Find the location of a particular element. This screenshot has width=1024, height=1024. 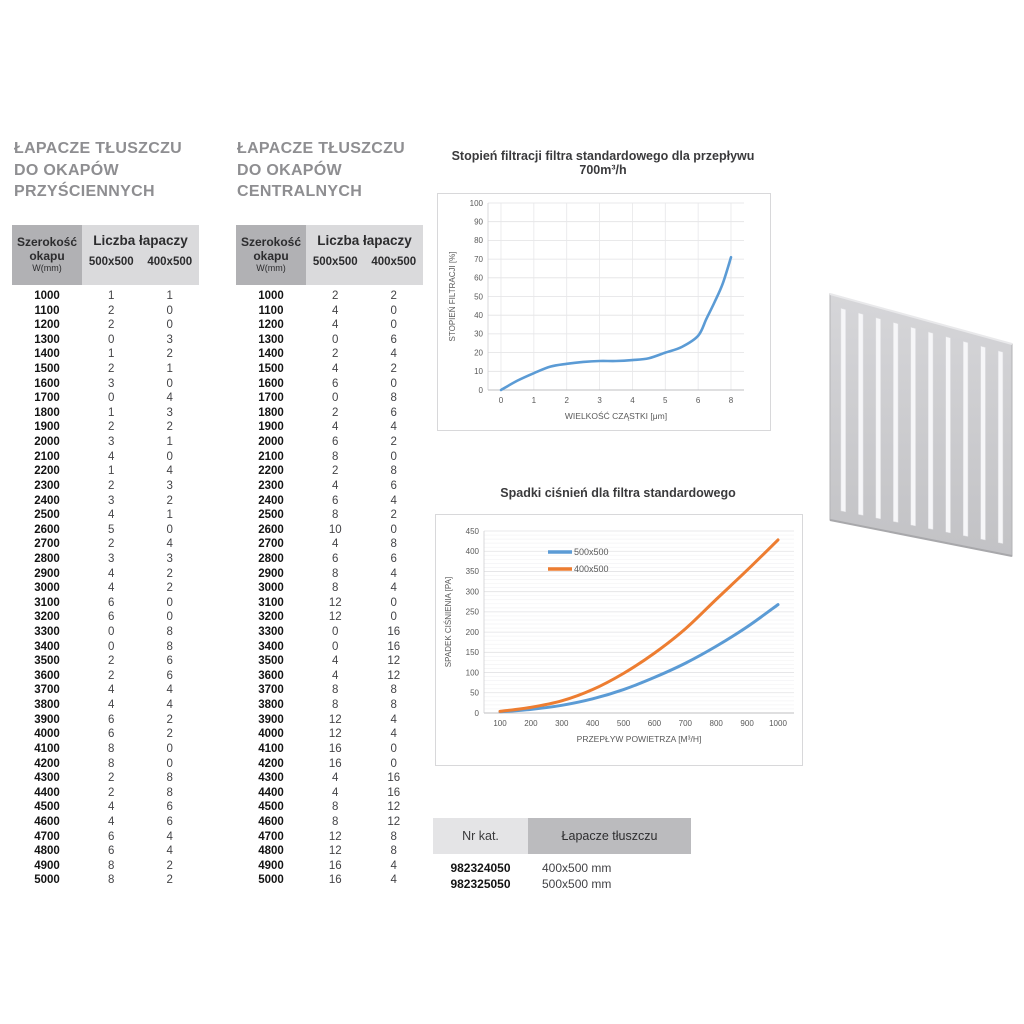

table-row: 4000 6 2 is located at coordinates (105, 734).